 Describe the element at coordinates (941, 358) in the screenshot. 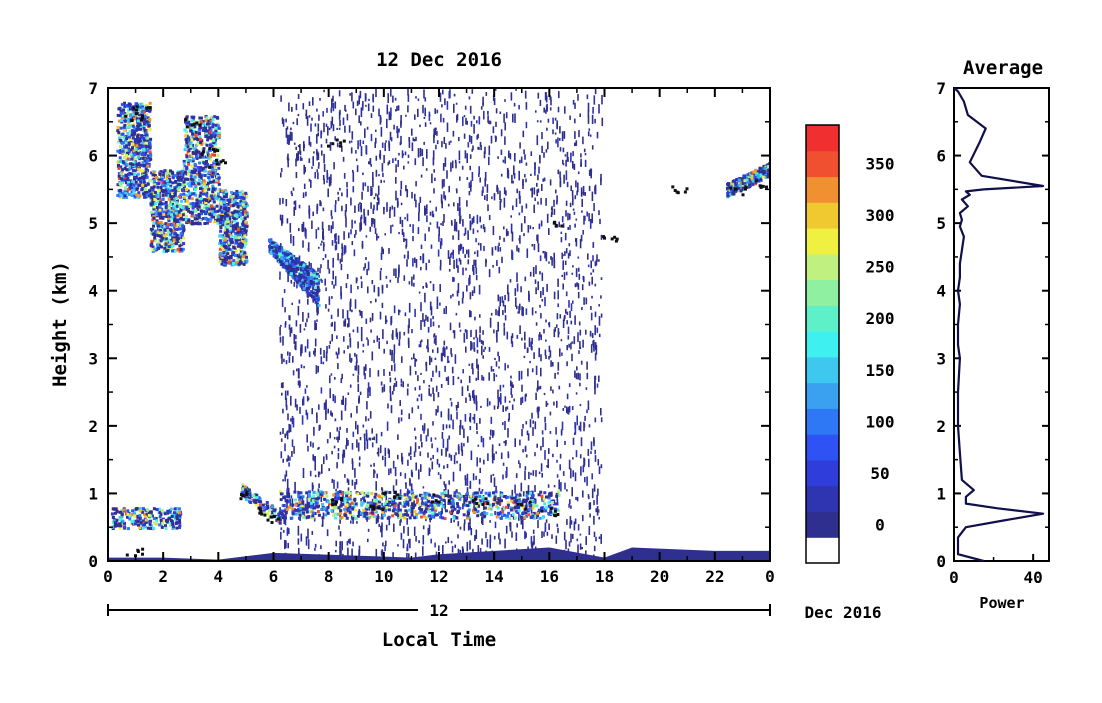

I see `avg-y-tick-label: 3` at that location.